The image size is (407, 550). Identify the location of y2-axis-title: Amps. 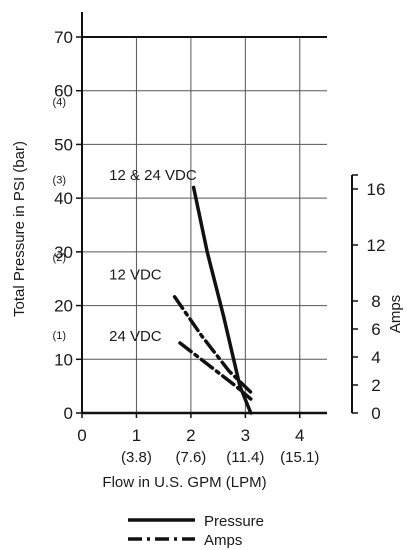
(395, 314).